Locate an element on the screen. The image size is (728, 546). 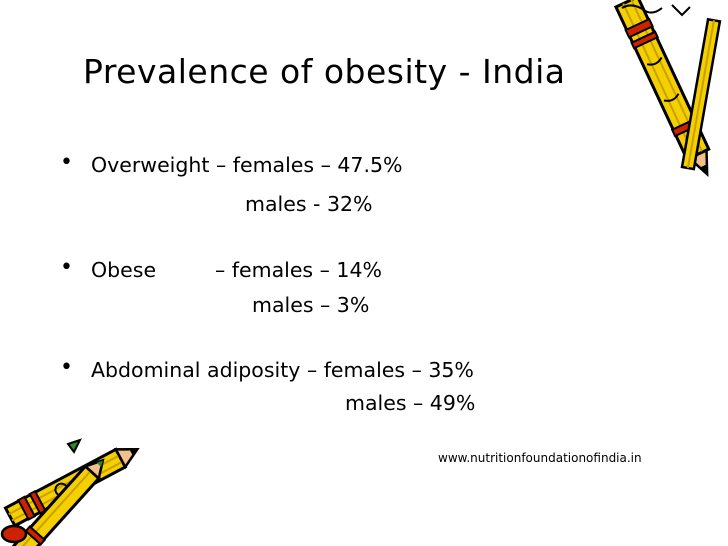
bullet-label: Abdominal adiposity is located at coordinates (196, 370).